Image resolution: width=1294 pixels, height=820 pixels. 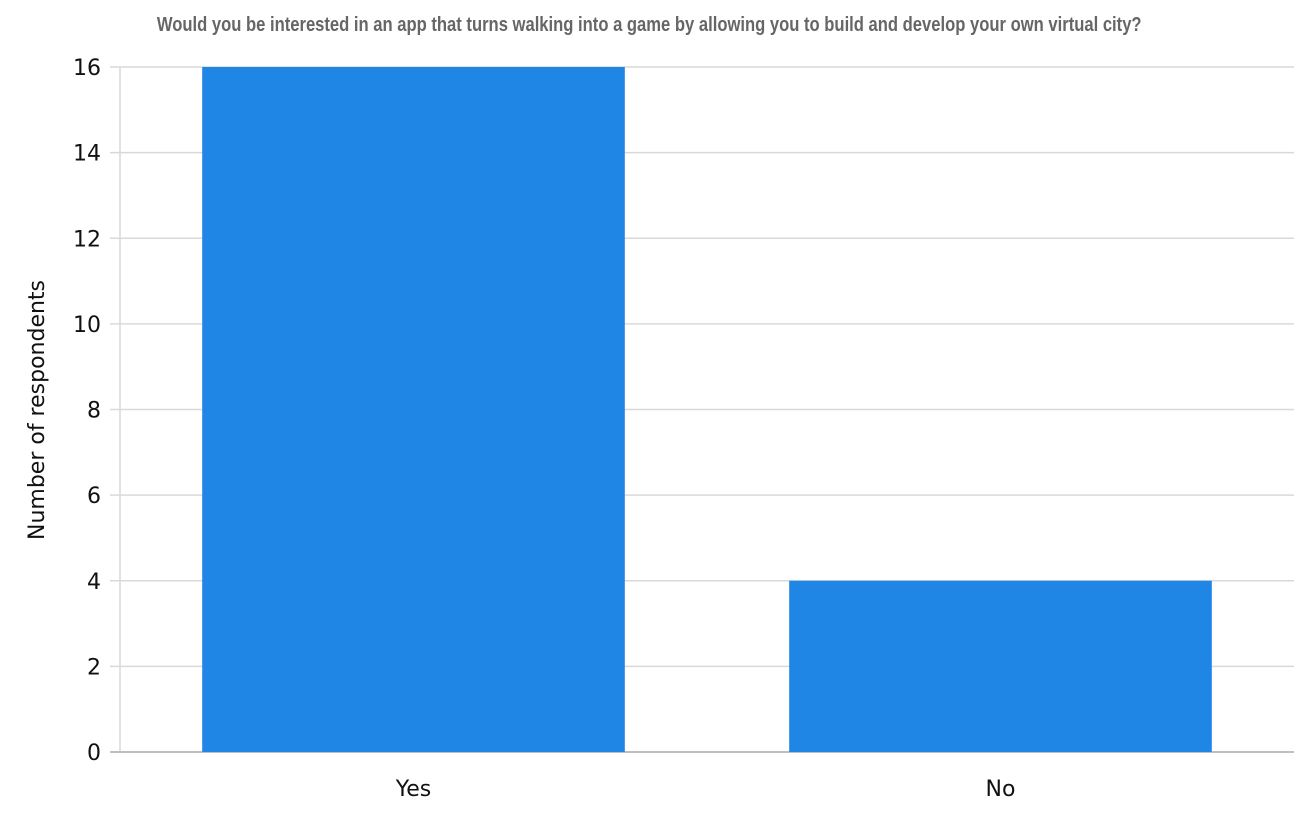 What do you see at coordinates (94, 667) in the screenshot?
I see `y-tick-label: 2` at bounding box center [94, 667].